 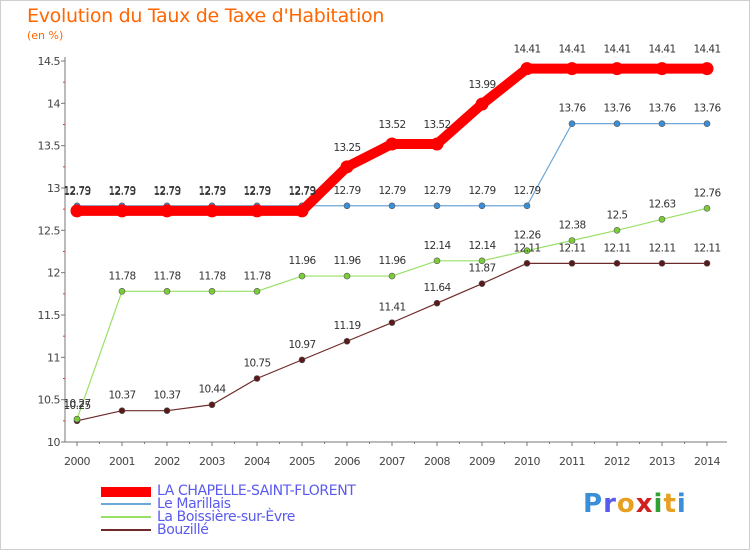 I want to click on chart-title: Evolution du Taux de Taxe d'Habitation, so click(x=206, y=16).